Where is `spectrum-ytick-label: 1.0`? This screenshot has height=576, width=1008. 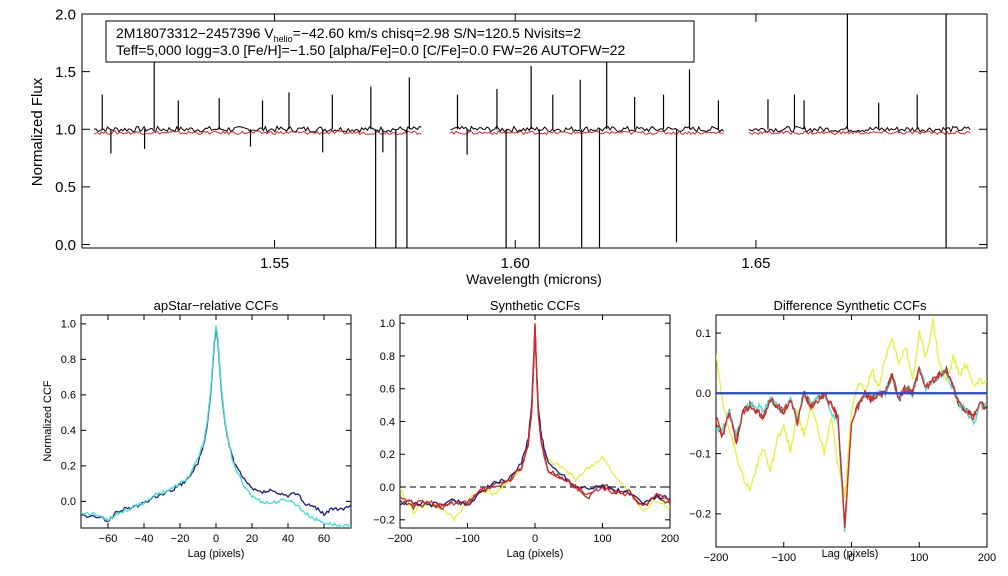 spectrum-ytick-label: 1.0 is located at coordinates (65, 130).